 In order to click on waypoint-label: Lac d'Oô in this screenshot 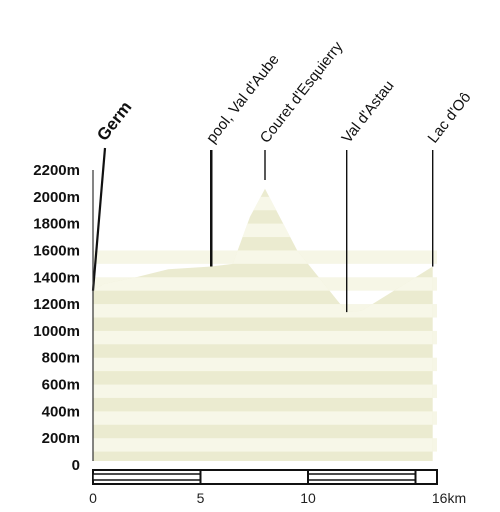, I will do `click(449, 117)`.